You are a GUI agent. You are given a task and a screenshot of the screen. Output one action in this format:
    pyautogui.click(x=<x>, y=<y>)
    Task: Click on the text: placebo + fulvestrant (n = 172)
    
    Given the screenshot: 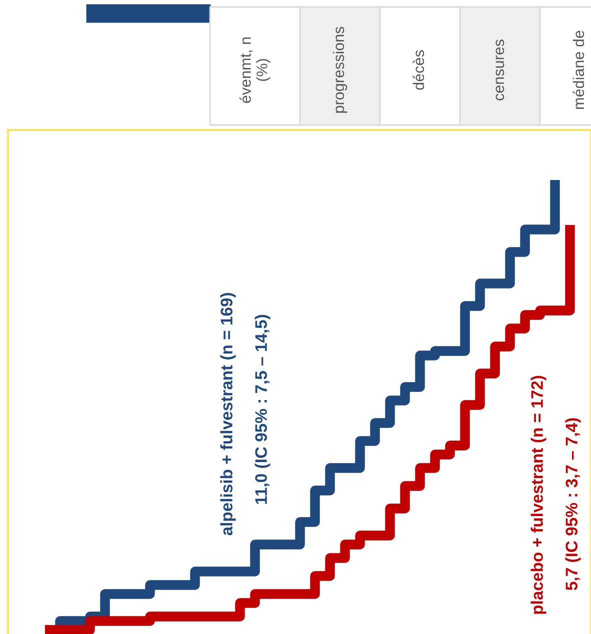 What is the action you would take?
    pyautogui.click(x=538, y=495)
    